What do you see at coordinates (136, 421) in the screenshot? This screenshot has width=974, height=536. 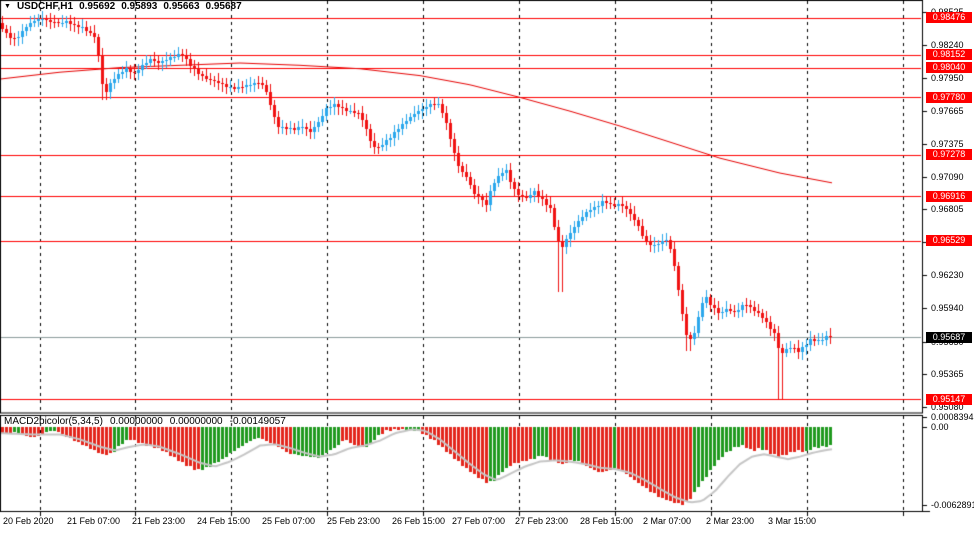 I see `indicator-value-1: 0.00000000` at bounding box center [136, 421].